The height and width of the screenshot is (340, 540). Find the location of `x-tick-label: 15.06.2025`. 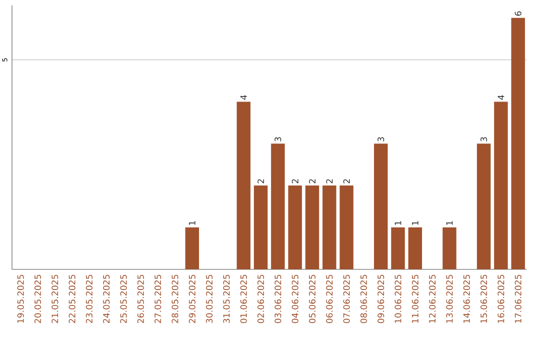

x-tick-label: 15.06.2025 is located at coordinates (484, 298).